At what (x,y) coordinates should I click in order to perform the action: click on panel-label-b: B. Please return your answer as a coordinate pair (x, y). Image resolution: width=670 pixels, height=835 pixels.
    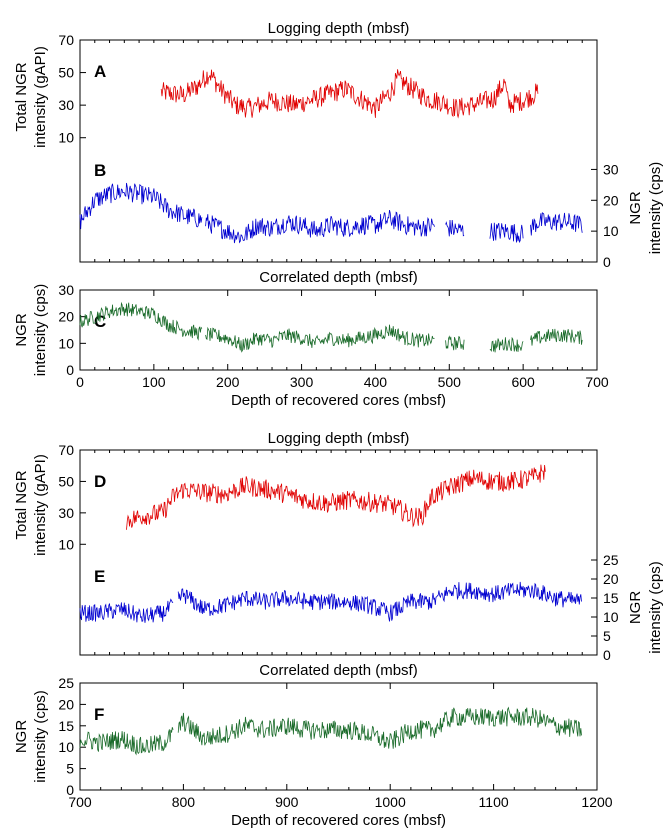
    Looking at the image, I should click on (100, 170).